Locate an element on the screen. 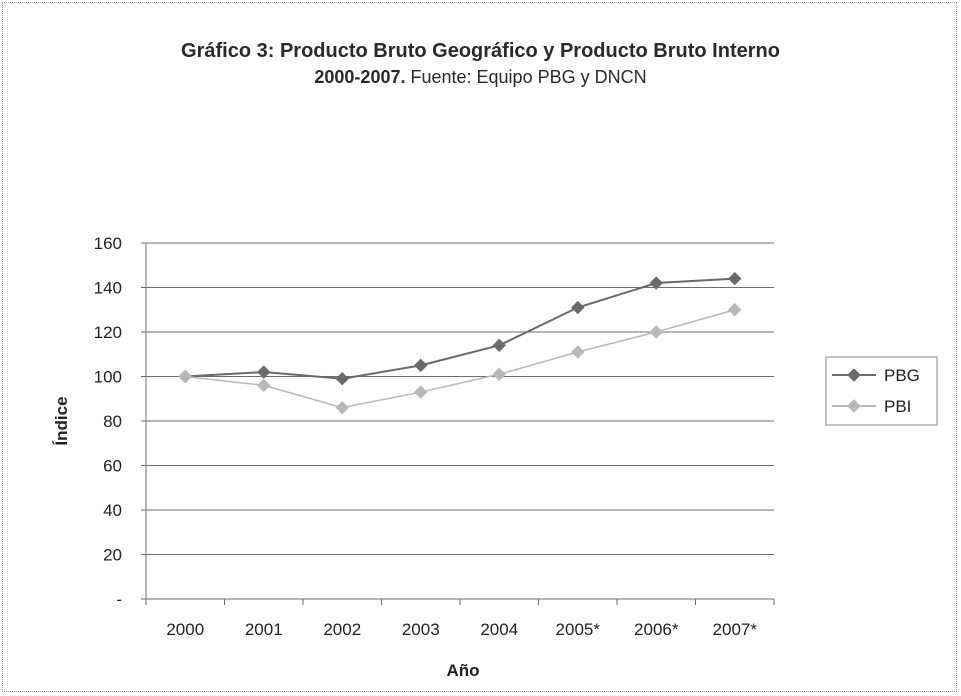 Image resolution: width=961 pixels, height=696 pixels. legend-item-pbg: PBG is located at coordinates (876, 375).